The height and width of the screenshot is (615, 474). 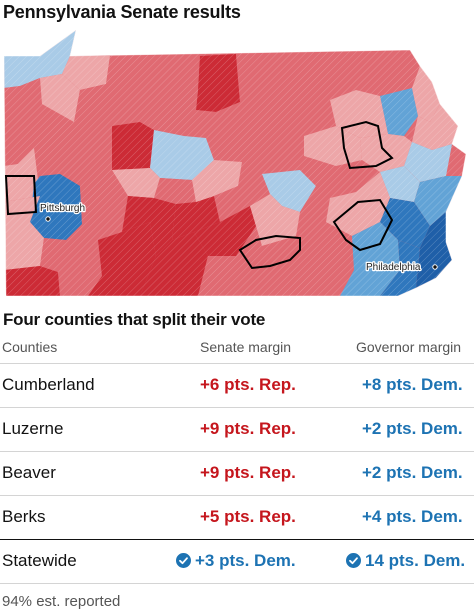 I want to click on pittsburgh-marker, so click(x=48, y=219).